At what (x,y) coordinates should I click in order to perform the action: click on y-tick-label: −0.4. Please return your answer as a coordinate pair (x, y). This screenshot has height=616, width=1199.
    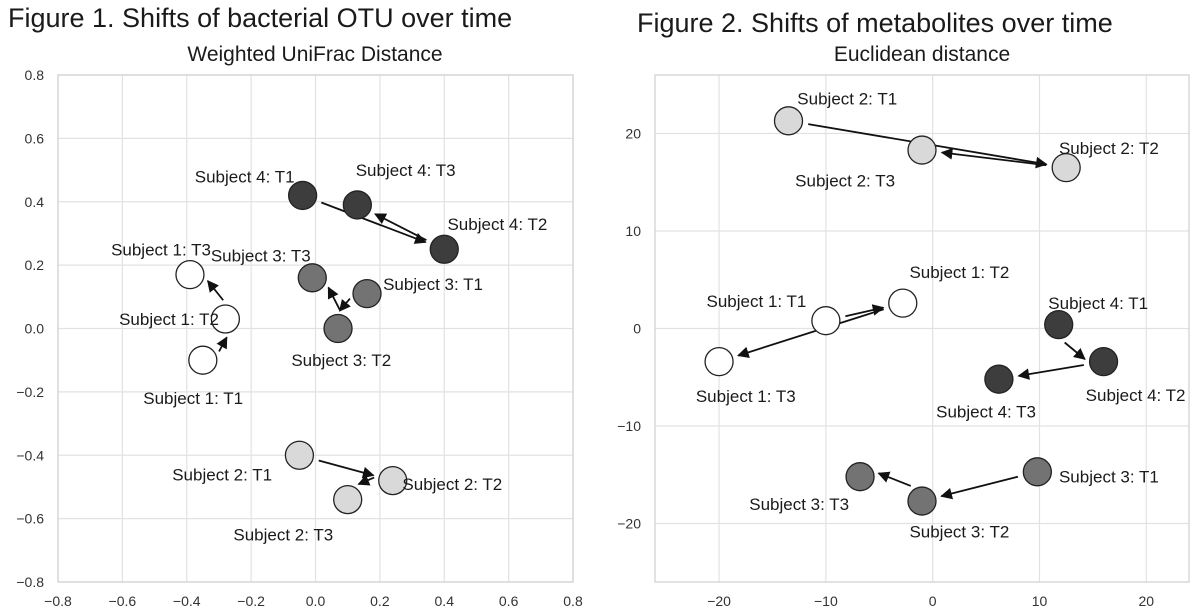
    Looking at the image, I should click on (30, 455).